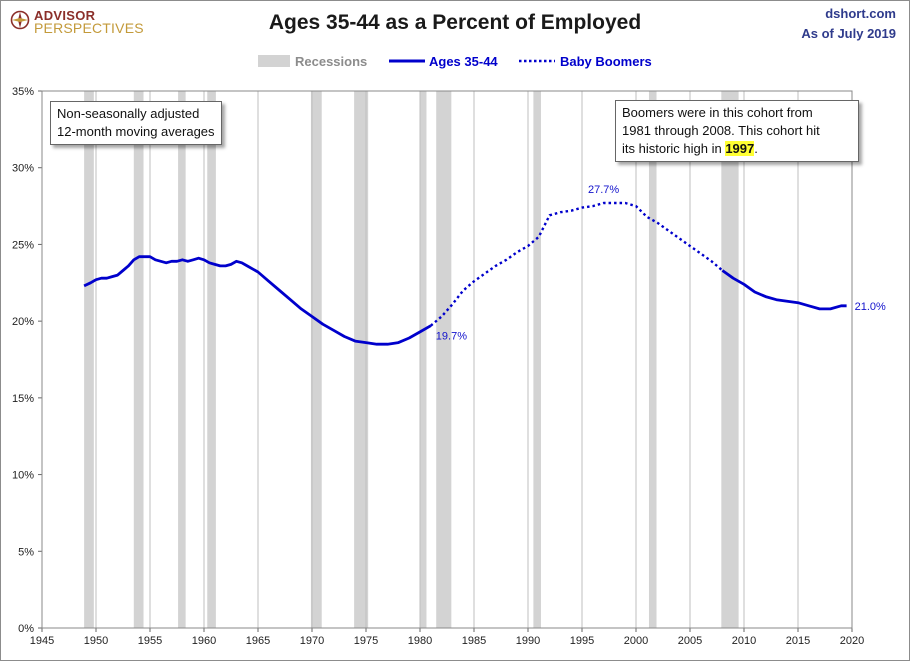 This screenshot has height=661, width=910. I want to click on y-tick-label-7: 35%, so click(23, 92).